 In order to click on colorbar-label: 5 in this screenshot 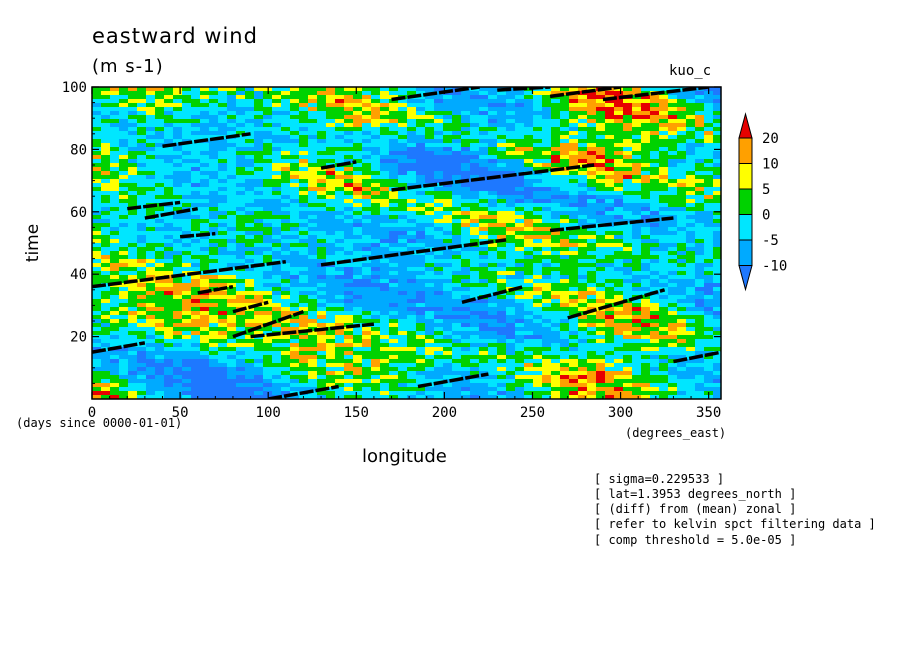, I will do `click(766, 190)`.